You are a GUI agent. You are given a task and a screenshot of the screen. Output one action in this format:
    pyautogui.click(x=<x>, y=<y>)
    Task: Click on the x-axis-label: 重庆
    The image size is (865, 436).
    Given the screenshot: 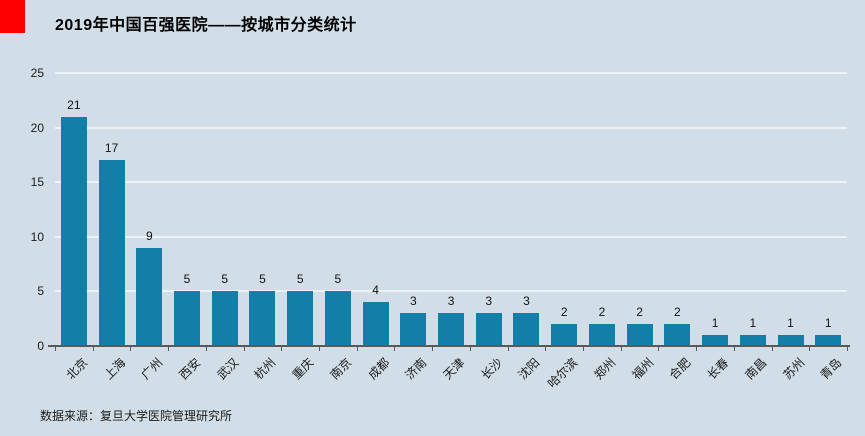 What is the action you would take?
    pyautogui.click(x=303, y=369)
    